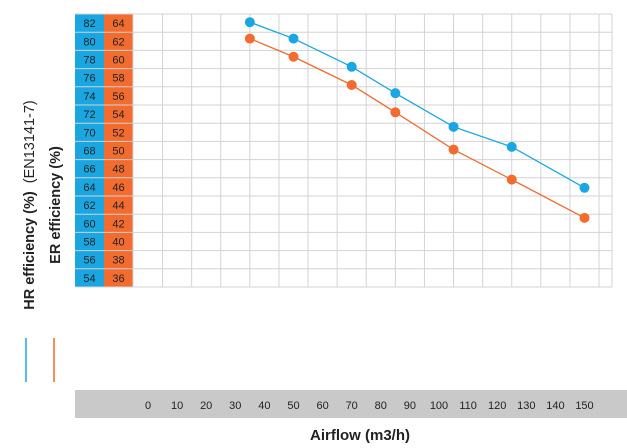 The image size is (627, 448). I want to click on x-tick-label: 40, so click(264, 406).